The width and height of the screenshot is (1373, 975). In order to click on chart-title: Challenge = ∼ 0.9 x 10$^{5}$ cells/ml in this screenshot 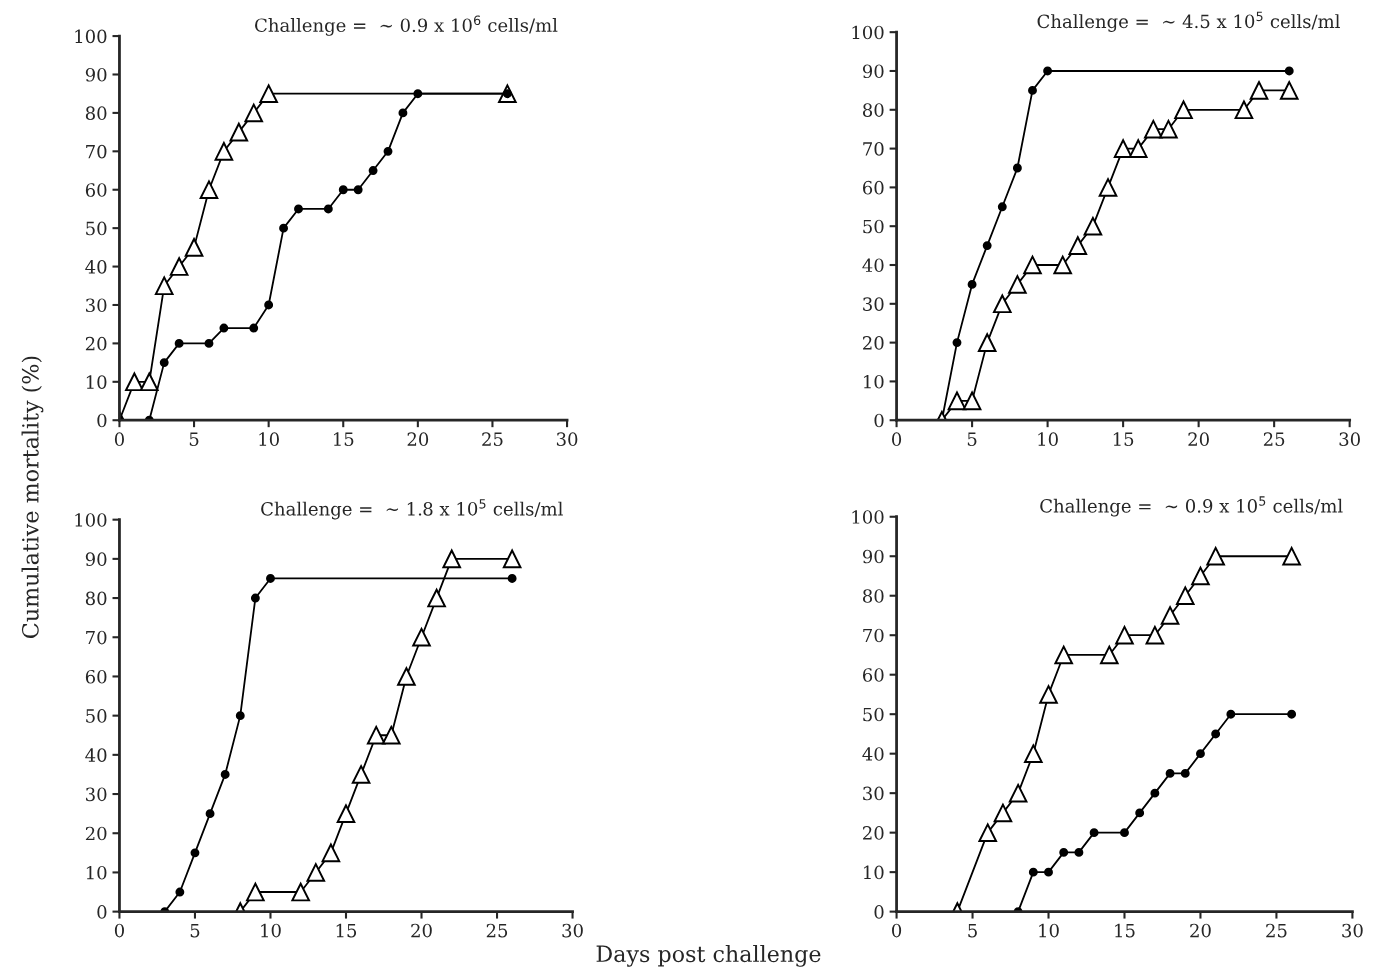, I will do `click(1191, 506)`.